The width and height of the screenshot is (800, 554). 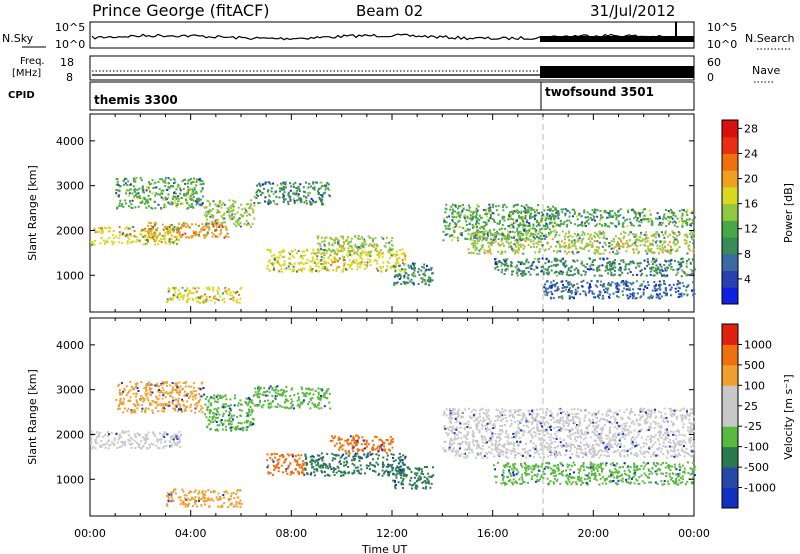 I want to click on nsky-bottom-tick: 10^0, so click(x=70, y=44).